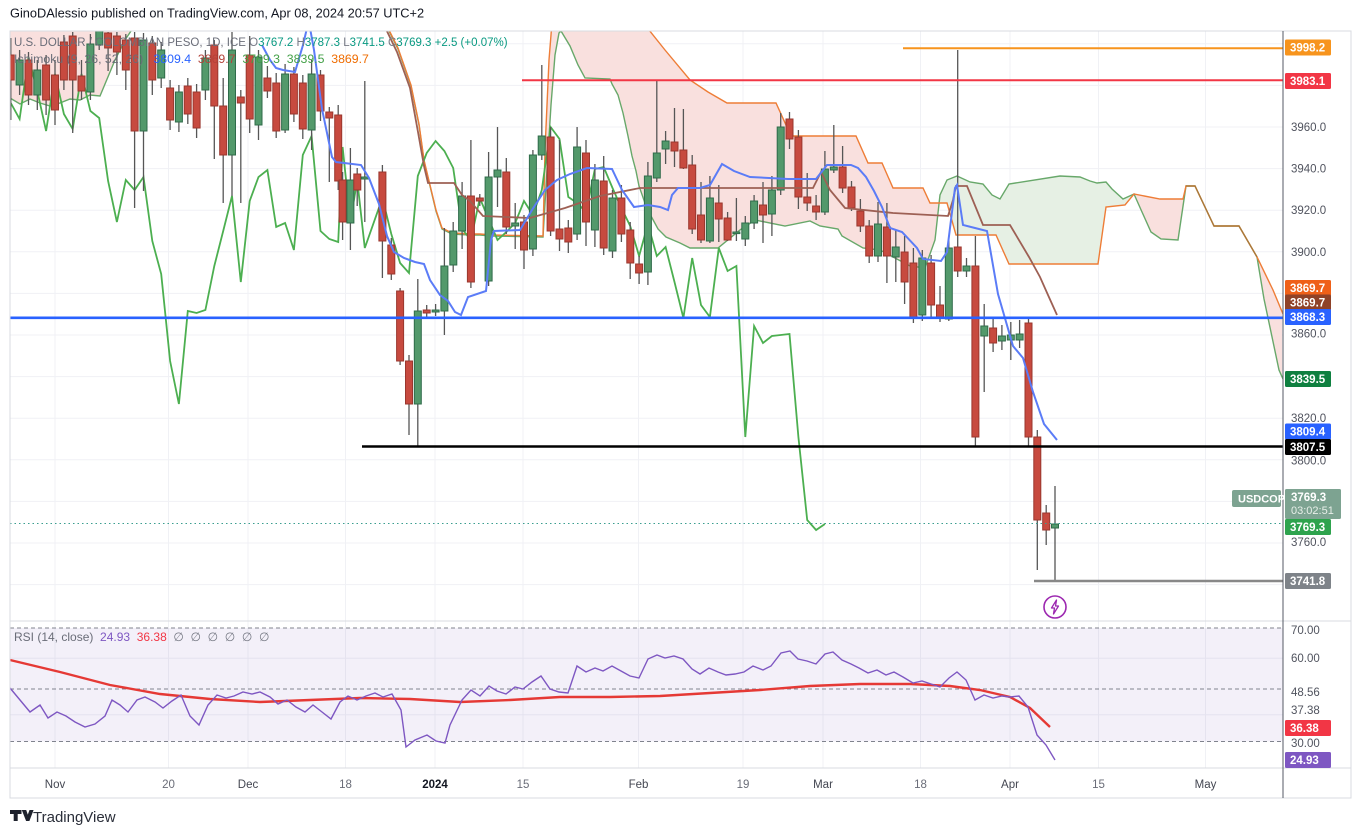 The width and height of the screenshot is (1353, 834). Describe the element at coordinates (1206, 785) in the screenshot. I see `svg-text: May` at that location.